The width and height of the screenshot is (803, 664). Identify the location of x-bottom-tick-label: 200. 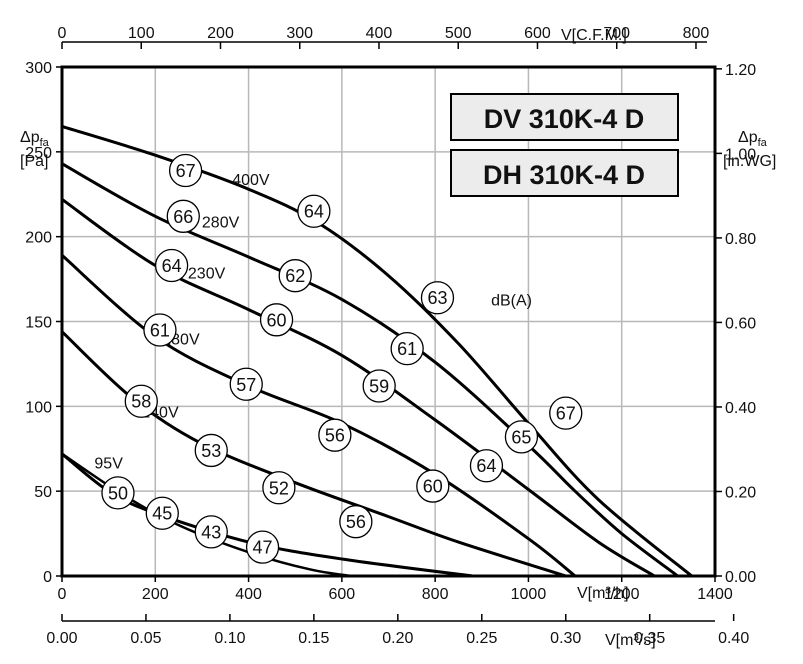
(155, 594).